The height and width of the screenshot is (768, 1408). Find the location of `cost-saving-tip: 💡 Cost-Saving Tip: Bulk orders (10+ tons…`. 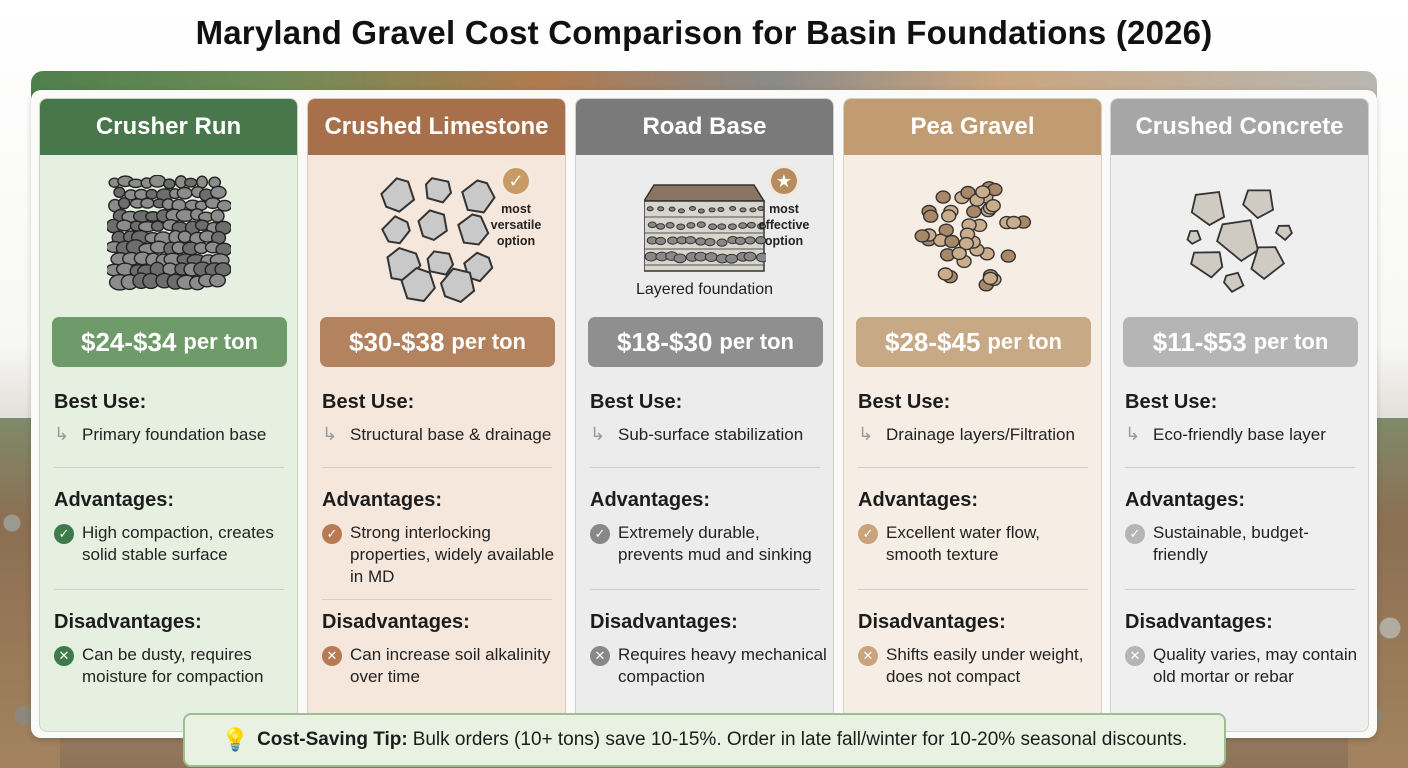

cost-saving-tip: 💡 Cost-Saving Tip: Bulk orders (10+ tons… is located at coordinates (704, 740).